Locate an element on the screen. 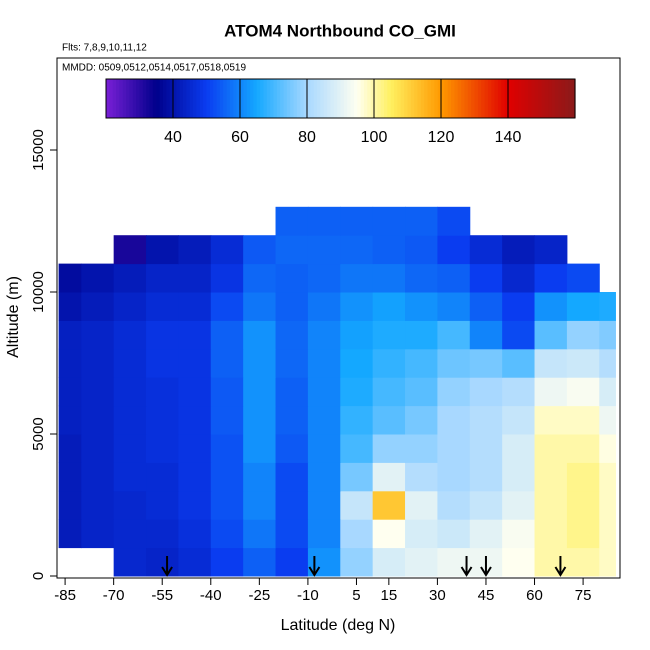  x-tick-label: -85 is located at coordinates (65, 595).